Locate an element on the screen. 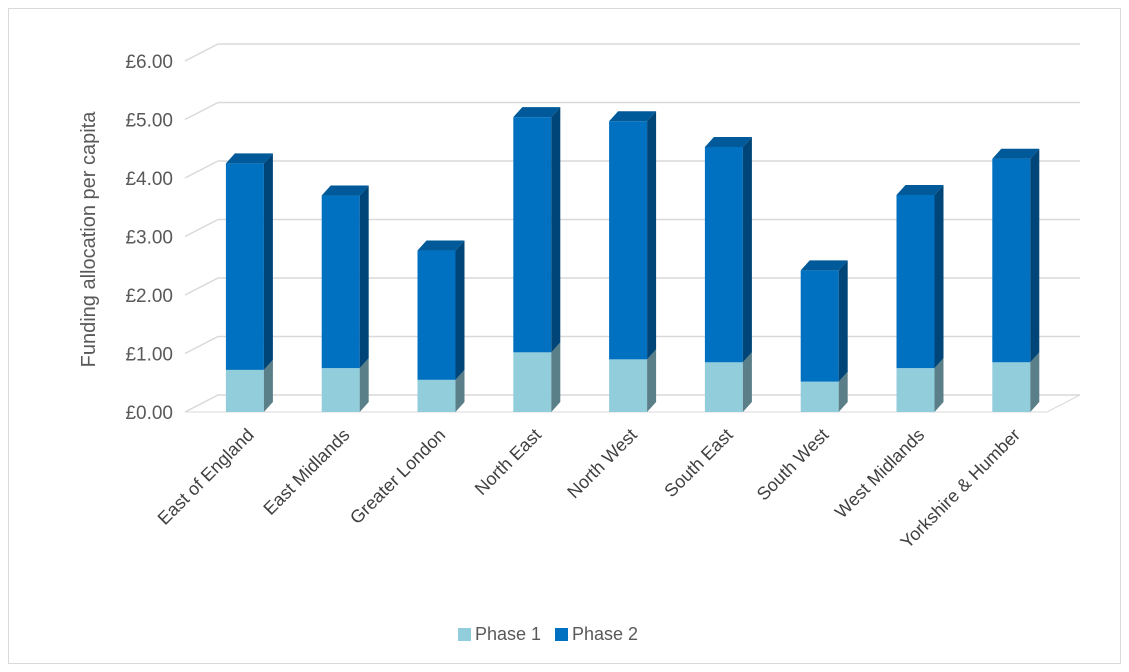 This screenshot has width=1129, height=672. x-tick-label: Greater London is located at coordinates (397, 476).